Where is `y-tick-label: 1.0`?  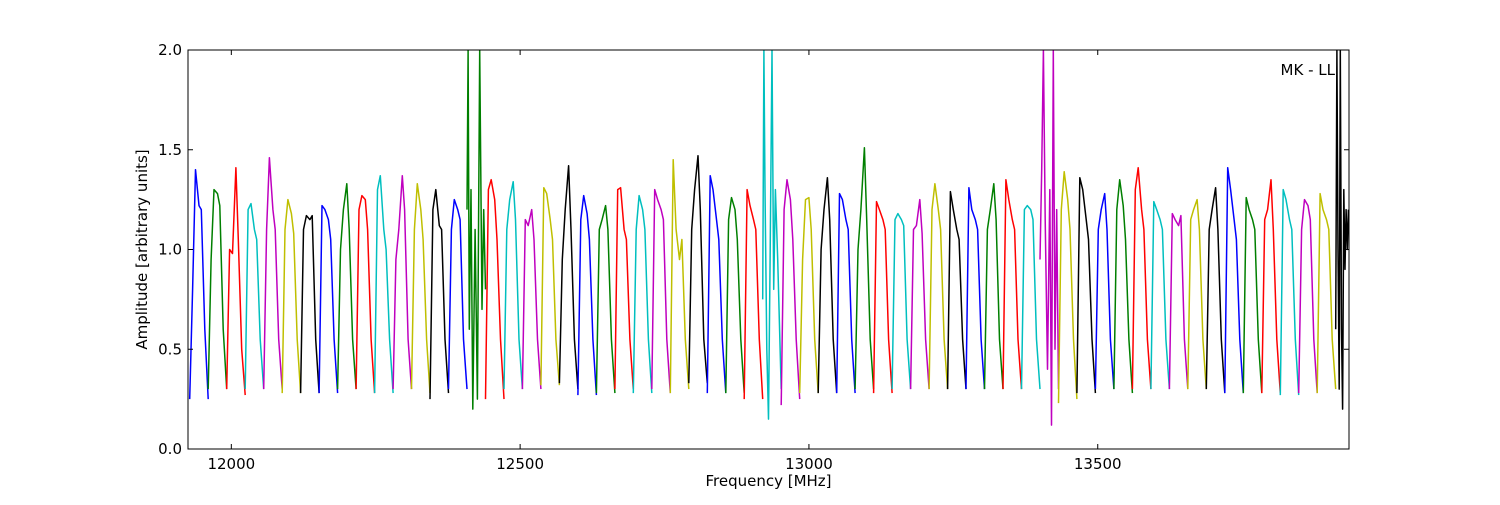
y-tick-label: 1.0 is located at coordinates (170, 250).